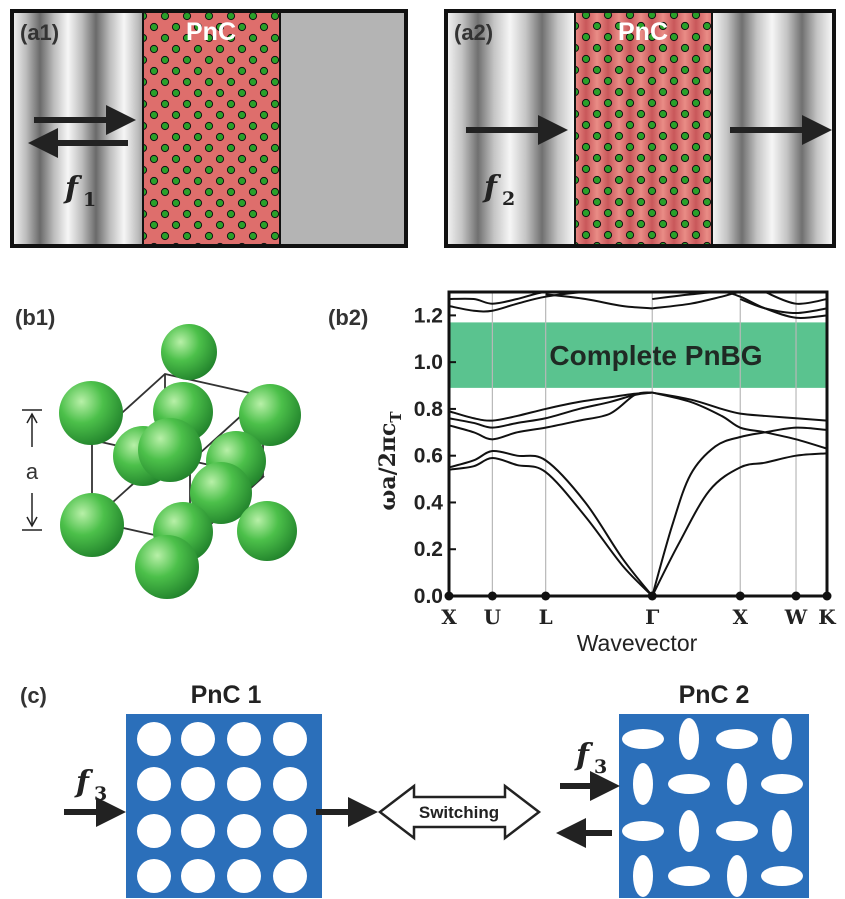 This screenshot has height=899, width=845. Describe the element at coordinates (222, 807) in the screenshot. I see `pnc1-circular-holes` at that location.